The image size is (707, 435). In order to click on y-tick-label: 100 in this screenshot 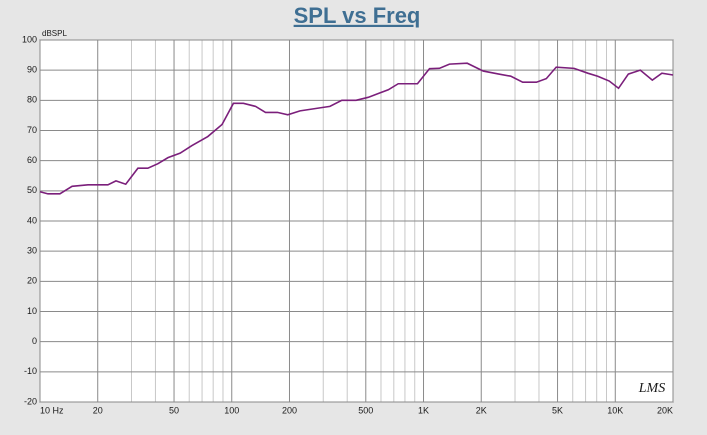, I will do `click(29, 39)`.